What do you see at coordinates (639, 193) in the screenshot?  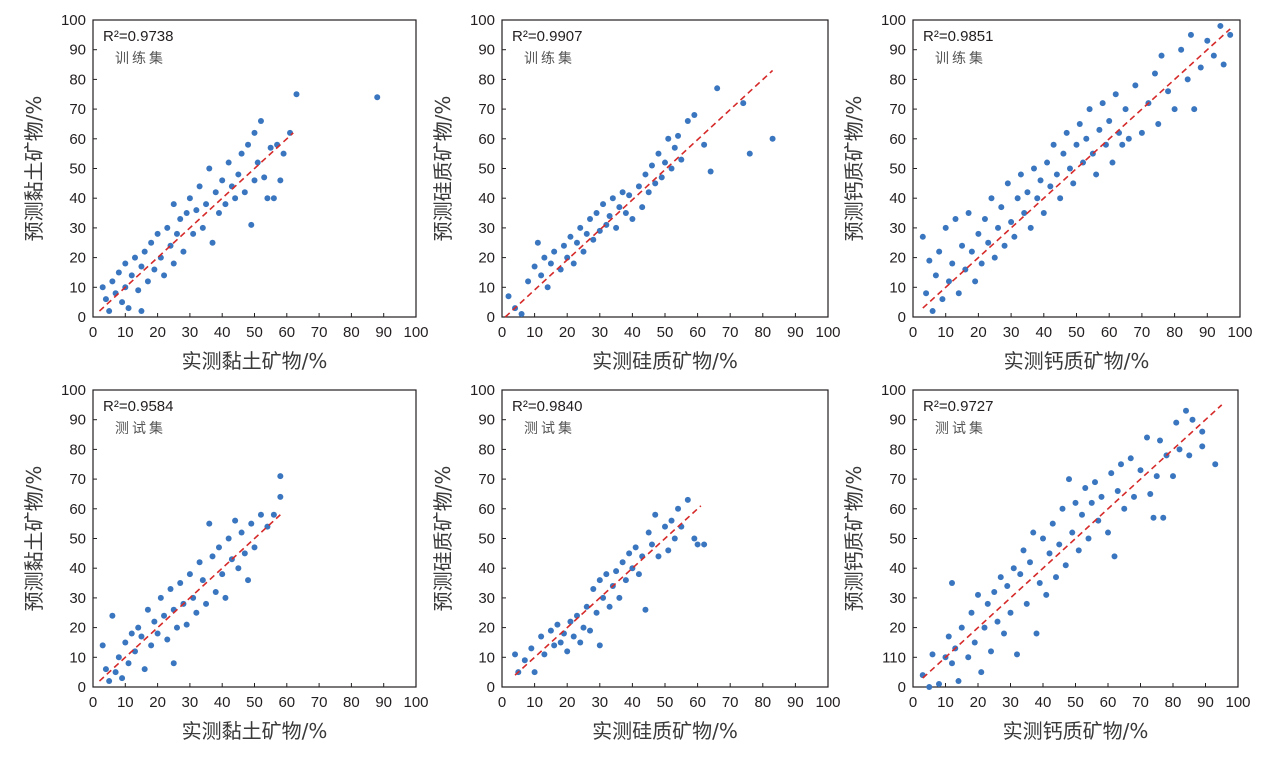 I see `fit-line` at bounding box center [639, 193].